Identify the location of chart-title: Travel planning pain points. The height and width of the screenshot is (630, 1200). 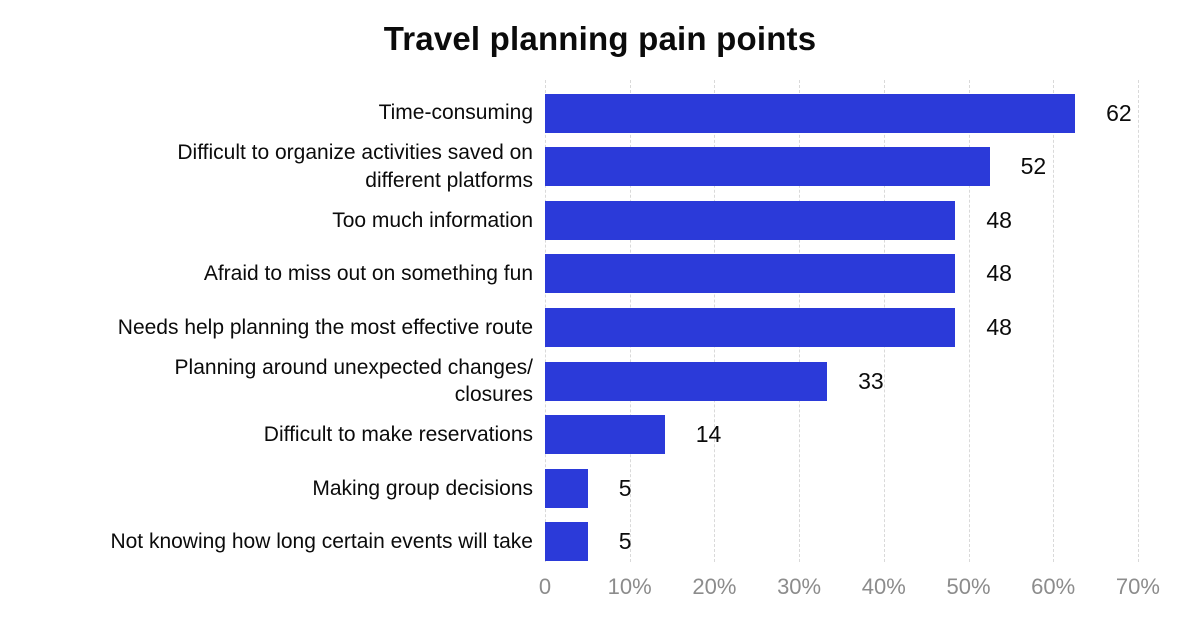
(600, 38).